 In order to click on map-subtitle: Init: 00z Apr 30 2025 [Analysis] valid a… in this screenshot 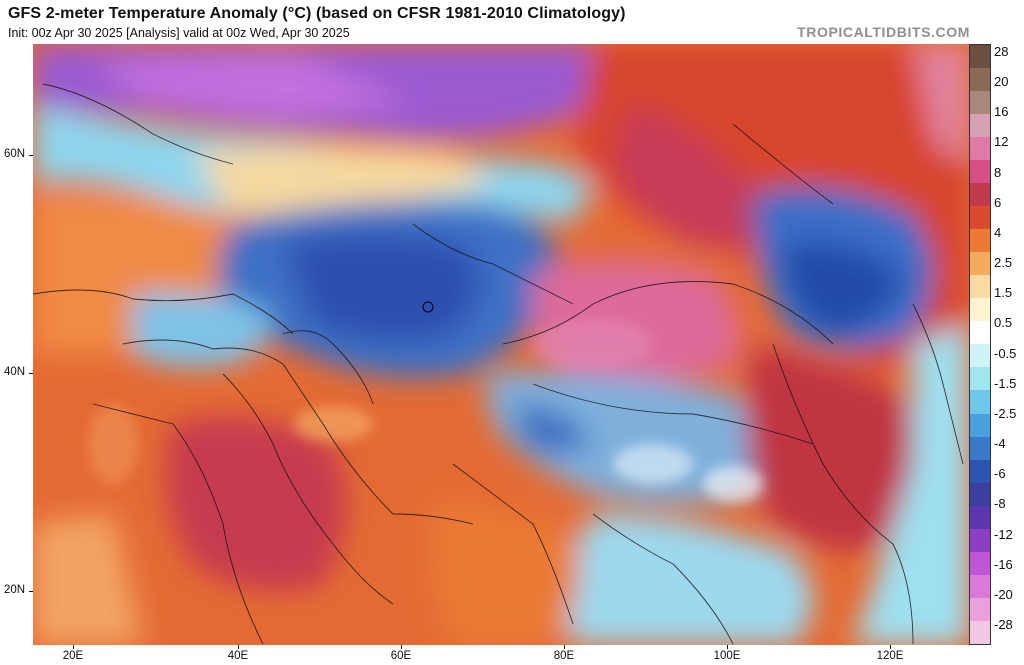, I will do `click(179, 33)`.